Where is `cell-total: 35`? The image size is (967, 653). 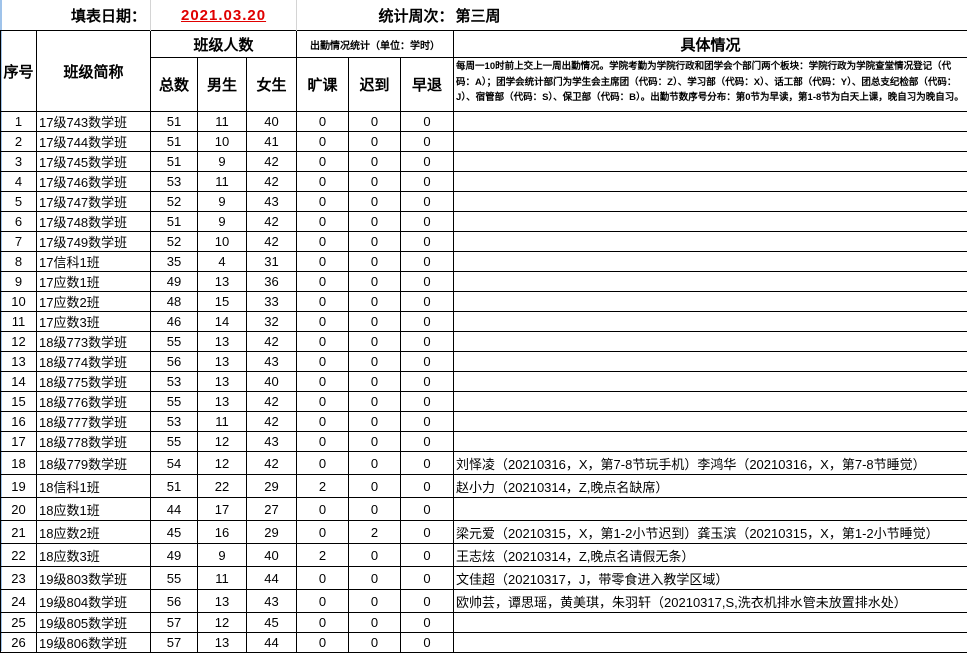 cell-total: 35 is located at coordinates (174, 262).